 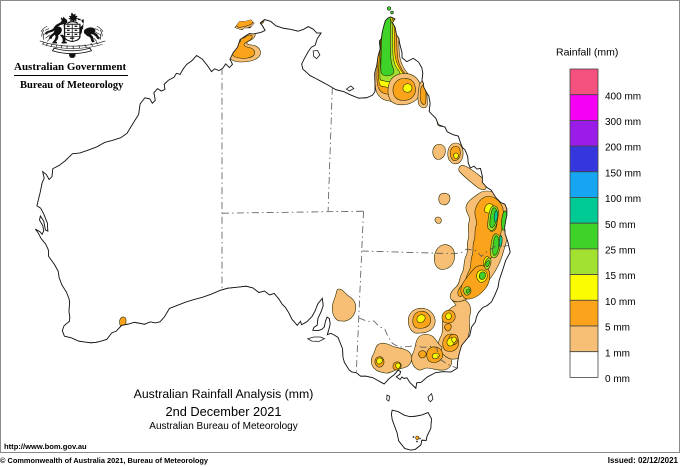 I want to click on svg-text: 15 mm, so click(x=620, y=276).